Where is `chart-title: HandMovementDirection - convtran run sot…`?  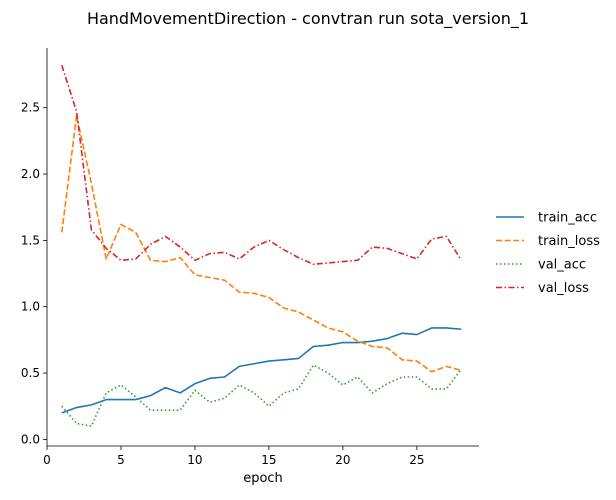
chart-title: HandMovementDirection - convtran run sot… is located at coordinates (308, 19).